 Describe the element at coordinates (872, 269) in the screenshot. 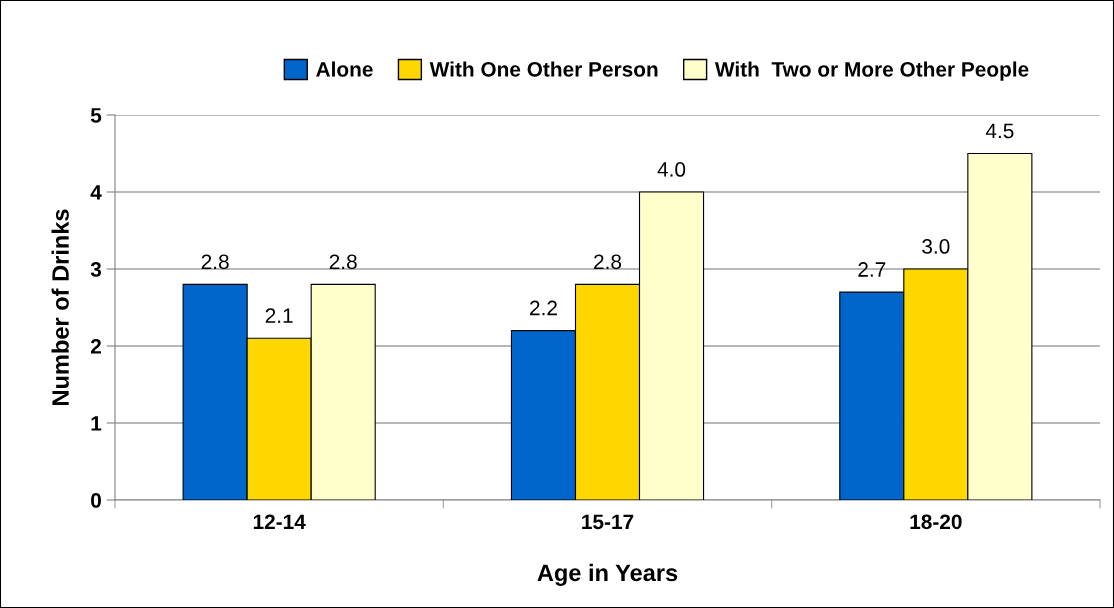

I see `data-label: 2.7` at that location.